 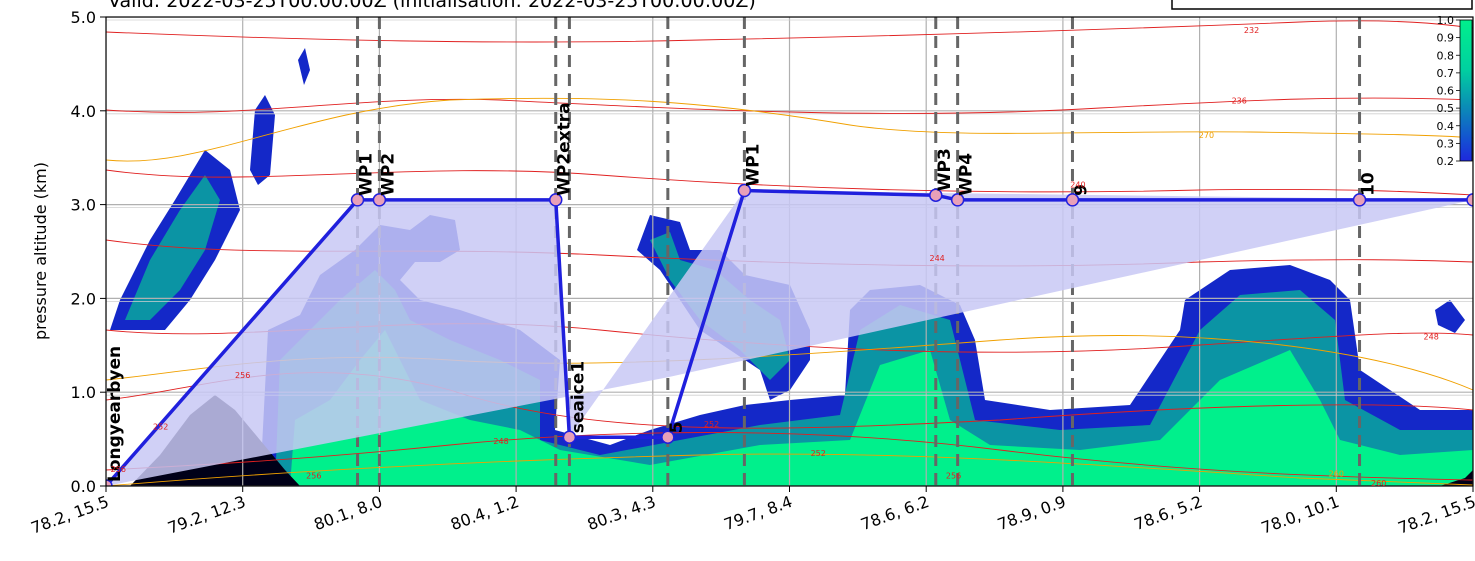 I want to click on colorbar-tick-label-1: 0.9, so click(x=1446, y=38).